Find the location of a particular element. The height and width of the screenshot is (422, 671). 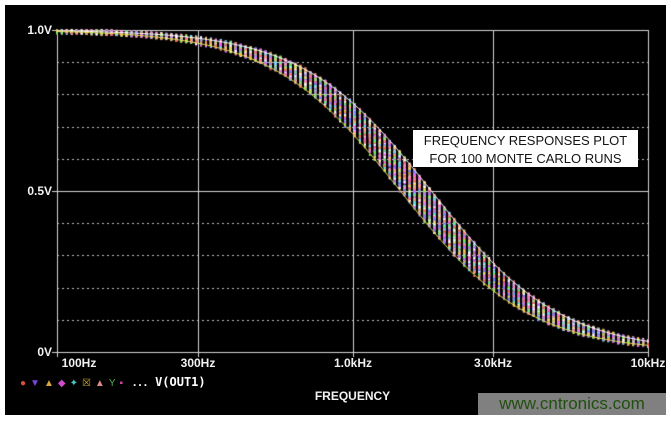

y-tick-label: 0.5V is located at coordinates (39, 191).